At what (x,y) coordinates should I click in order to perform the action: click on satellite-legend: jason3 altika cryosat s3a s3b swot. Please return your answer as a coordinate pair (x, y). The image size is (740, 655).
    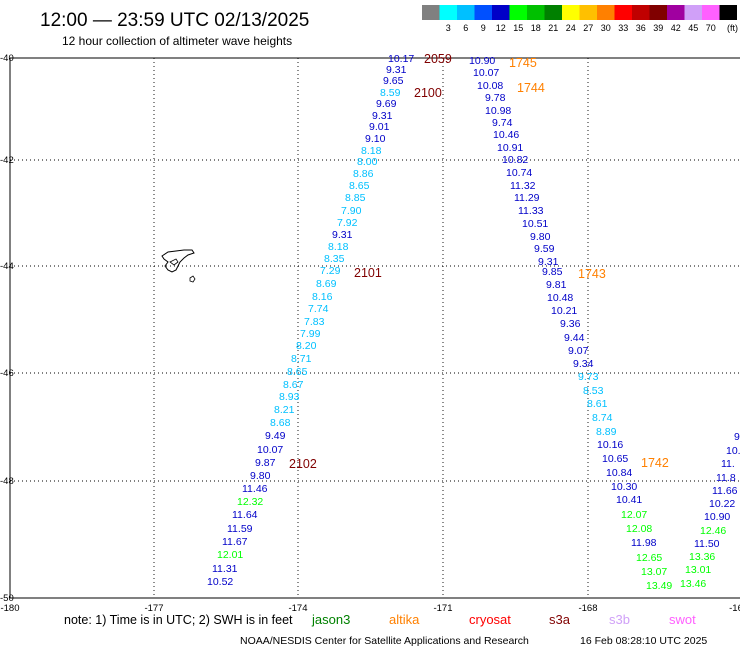
    Looking at the image, I should click on (503, 619).